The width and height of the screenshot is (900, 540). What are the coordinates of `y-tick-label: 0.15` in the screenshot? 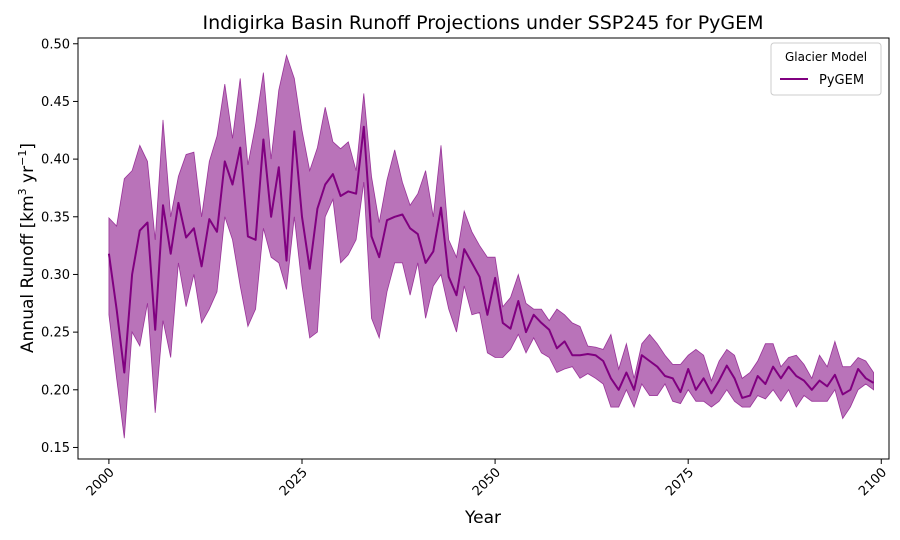 It's located at (55, 448).